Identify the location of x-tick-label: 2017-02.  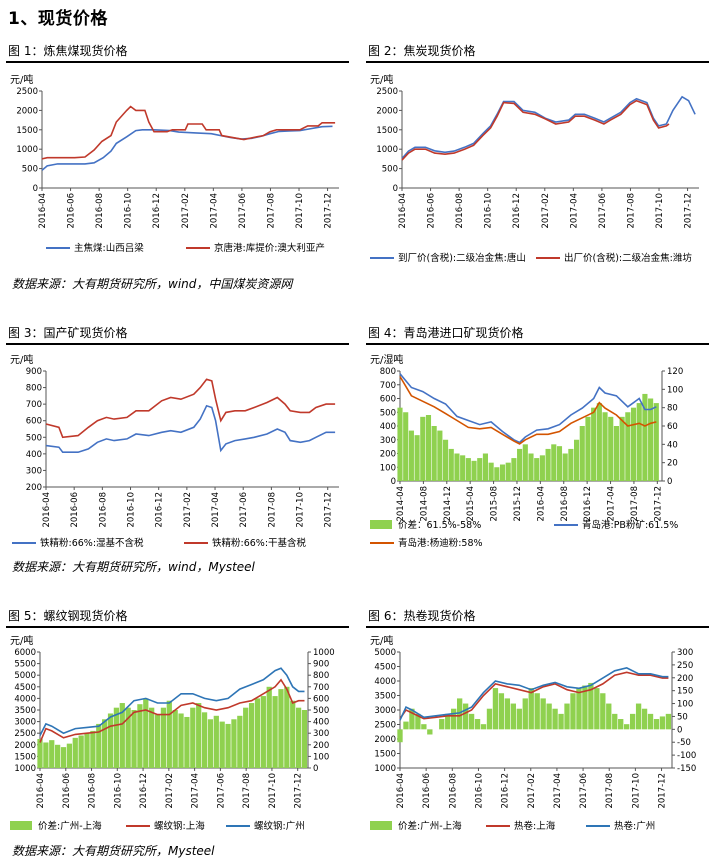
(188, 510).